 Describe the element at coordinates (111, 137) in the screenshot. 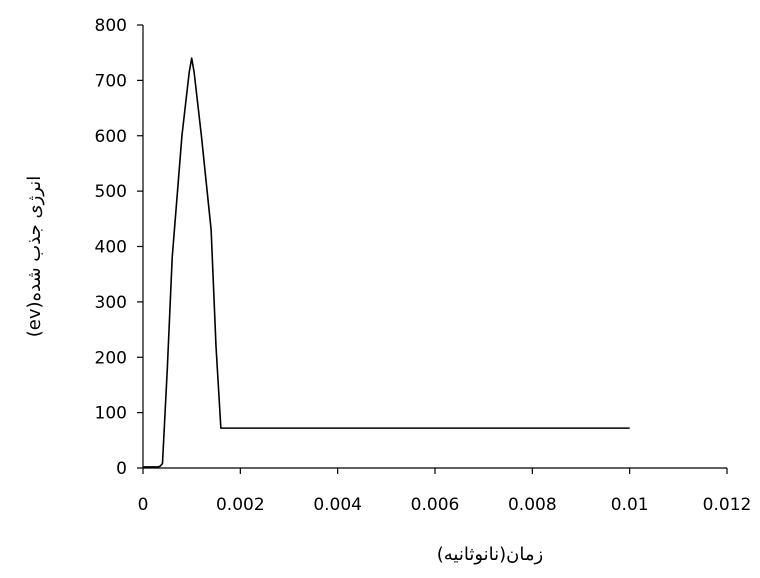

I see `y-tick-label: 600` at that location.